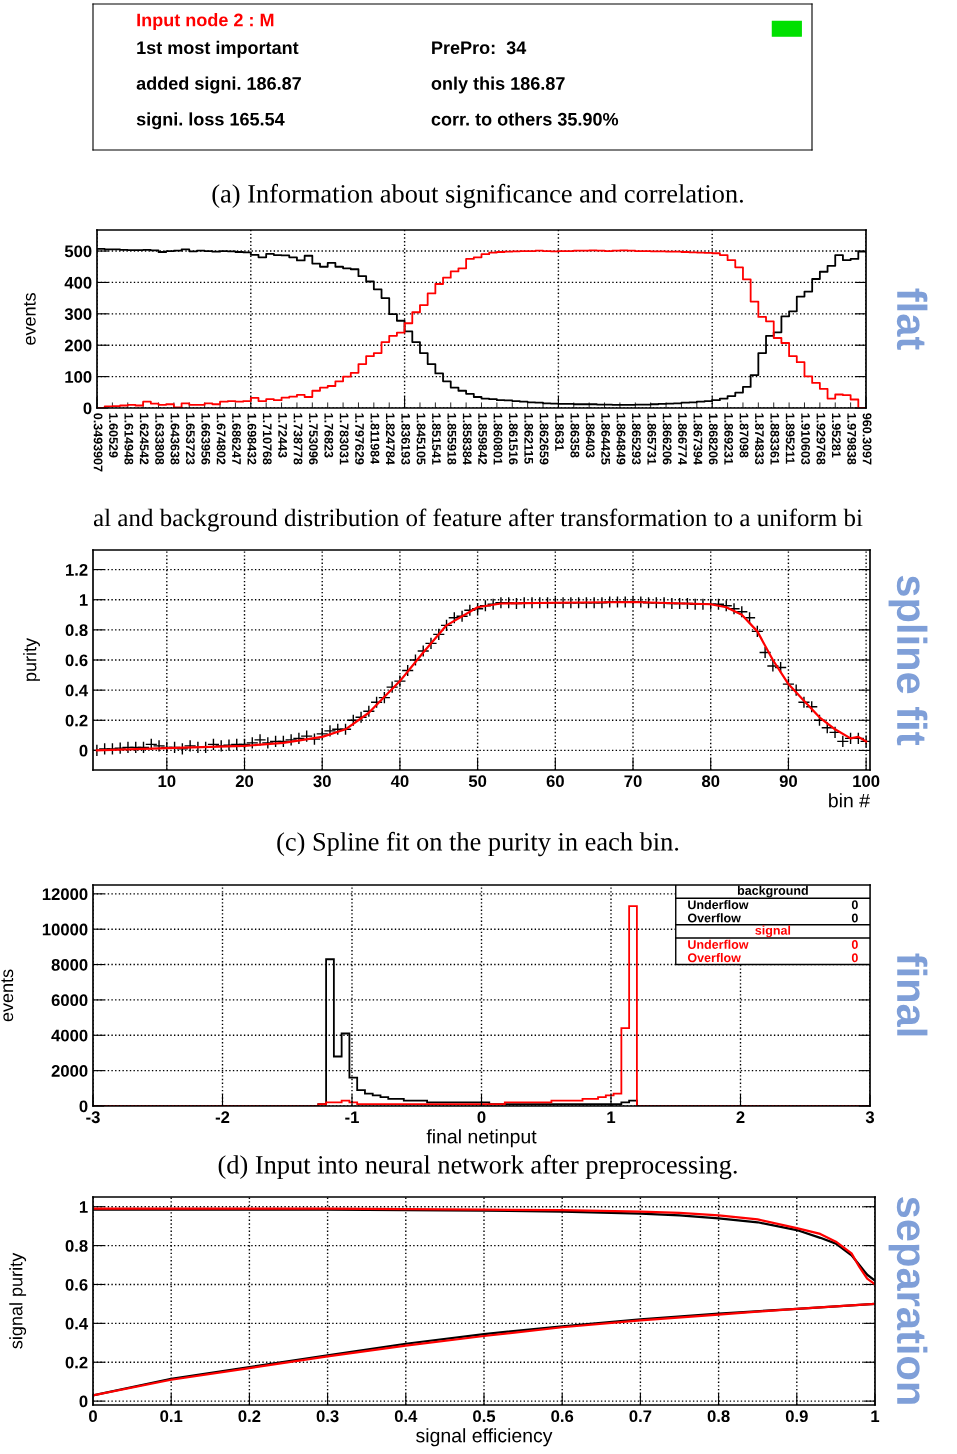 This screenshot has height=1454, width=957. I want to click on x-tick-label: 1.895211, so click(790, 438).